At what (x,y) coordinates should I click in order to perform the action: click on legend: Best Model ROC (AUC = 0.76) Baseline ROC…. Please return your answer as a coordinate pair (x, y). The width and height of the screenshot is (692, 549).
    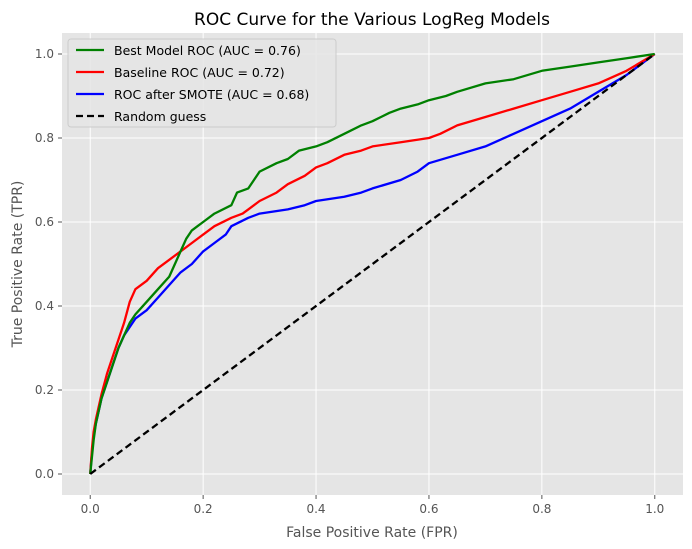
    Looking at the image, I should click on (202, 83).